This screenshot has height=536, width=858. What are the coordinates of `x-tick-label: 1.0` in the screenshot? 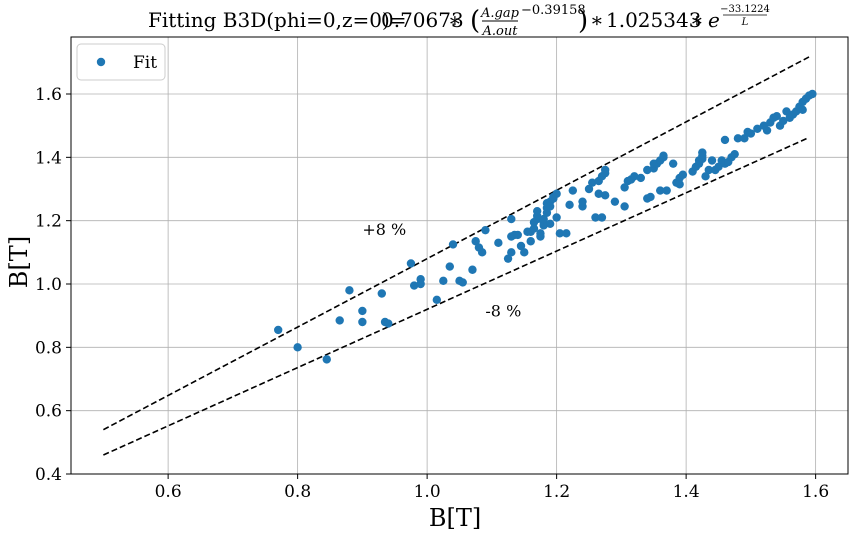 It's located at (427, 492).